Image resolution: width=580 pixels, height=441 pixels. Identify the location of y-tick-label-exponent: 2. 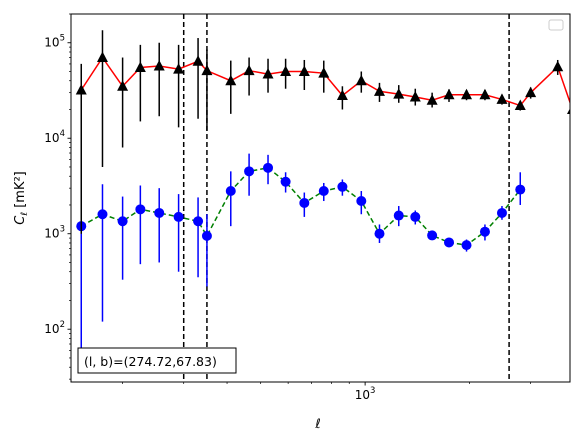
(62, 325).